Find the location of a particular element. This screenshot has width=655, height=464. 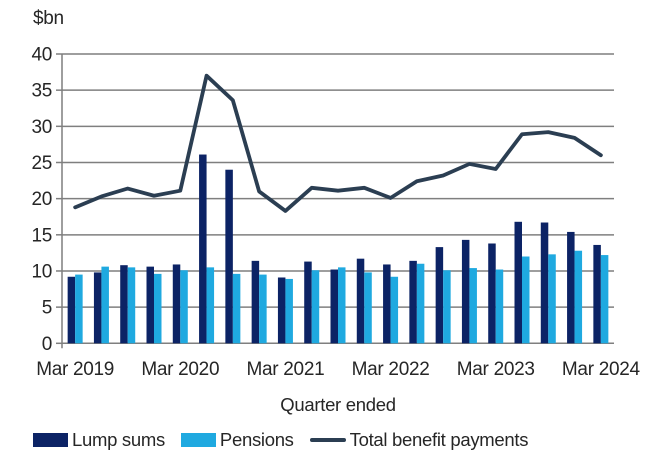

total-line-swatch-icon is located at coordinates (327, 440).